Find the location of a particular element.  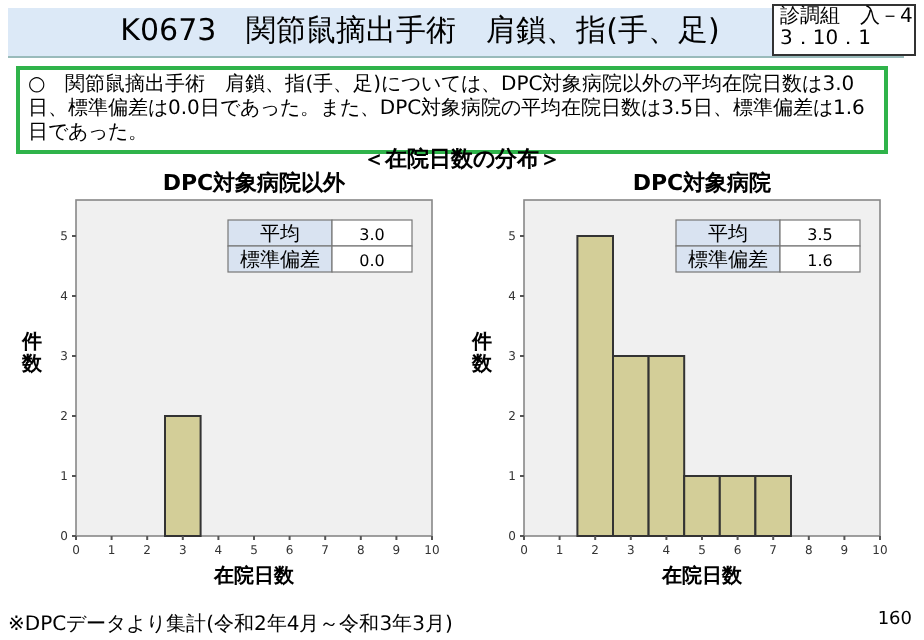

annotation: 3.0 is located at coordinates (372, 235).